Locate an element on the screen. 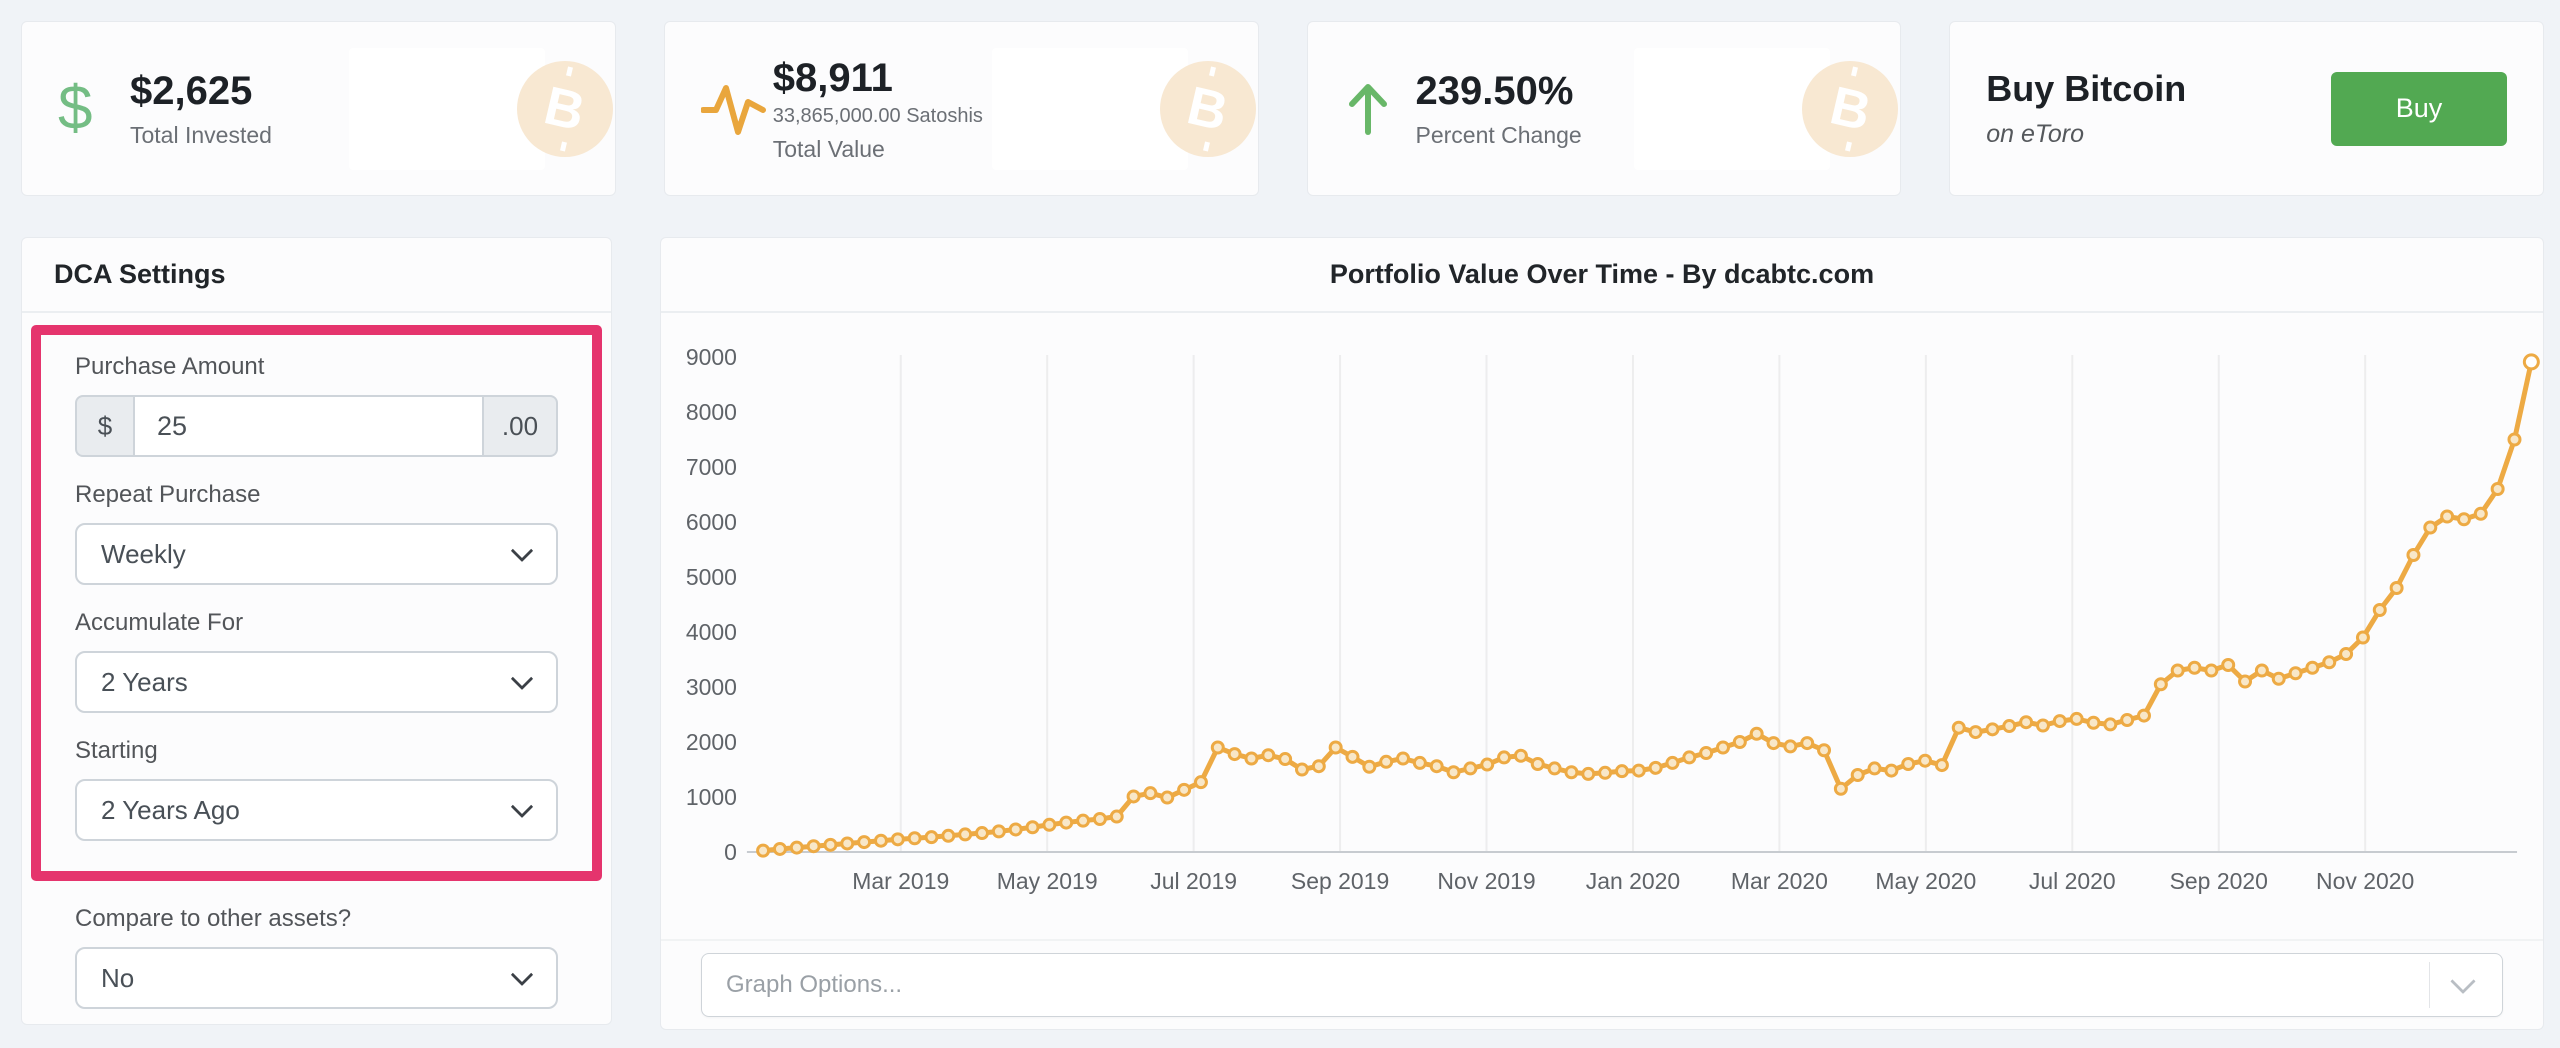 The image size is (2560, 1048). compare-assets-label: Compare to other assets? is located at coordinates (213, 918).